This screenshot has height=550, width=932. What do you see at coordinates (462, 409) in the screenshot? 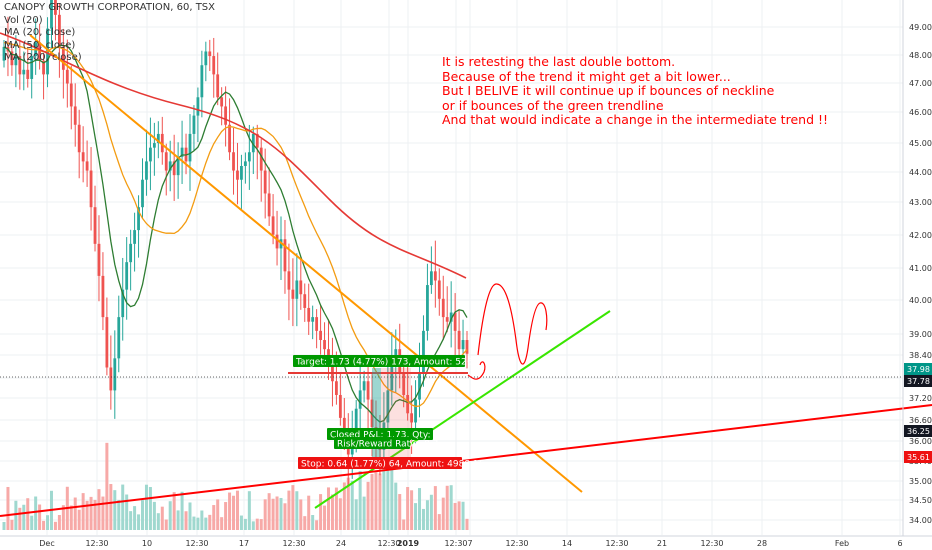
I see `uptrend-line` at bounding box center [462, 409].